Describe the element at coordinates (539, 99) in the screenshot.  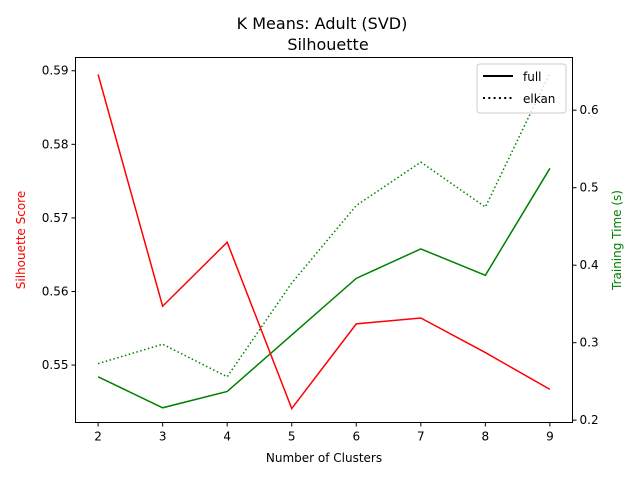
I see `legend-label-elkan: elkan` at that location.